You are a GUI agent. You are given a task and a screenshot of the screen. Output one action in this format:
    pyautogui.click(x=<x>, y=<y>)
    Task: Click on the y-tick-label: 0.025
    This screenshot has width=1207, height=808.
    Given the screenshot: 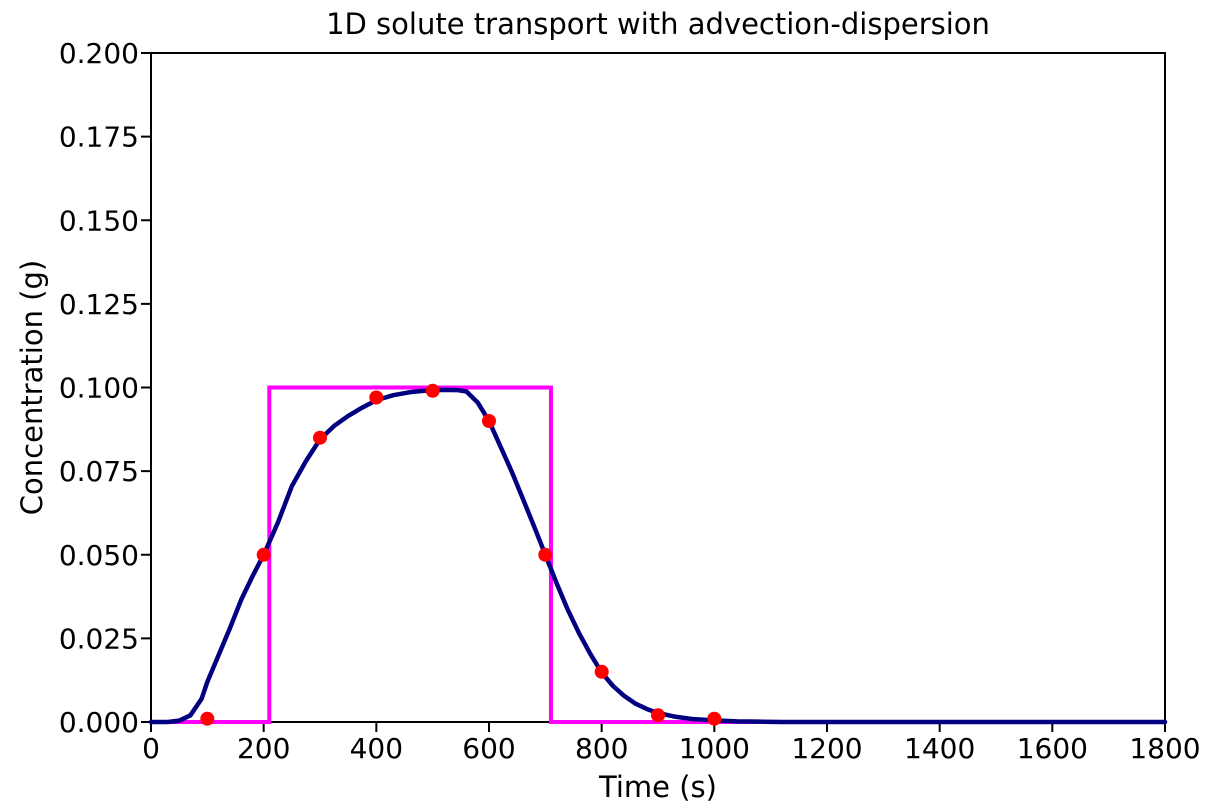 What is the action you would take?
    pyautogui.click(x=99, y=638)
    